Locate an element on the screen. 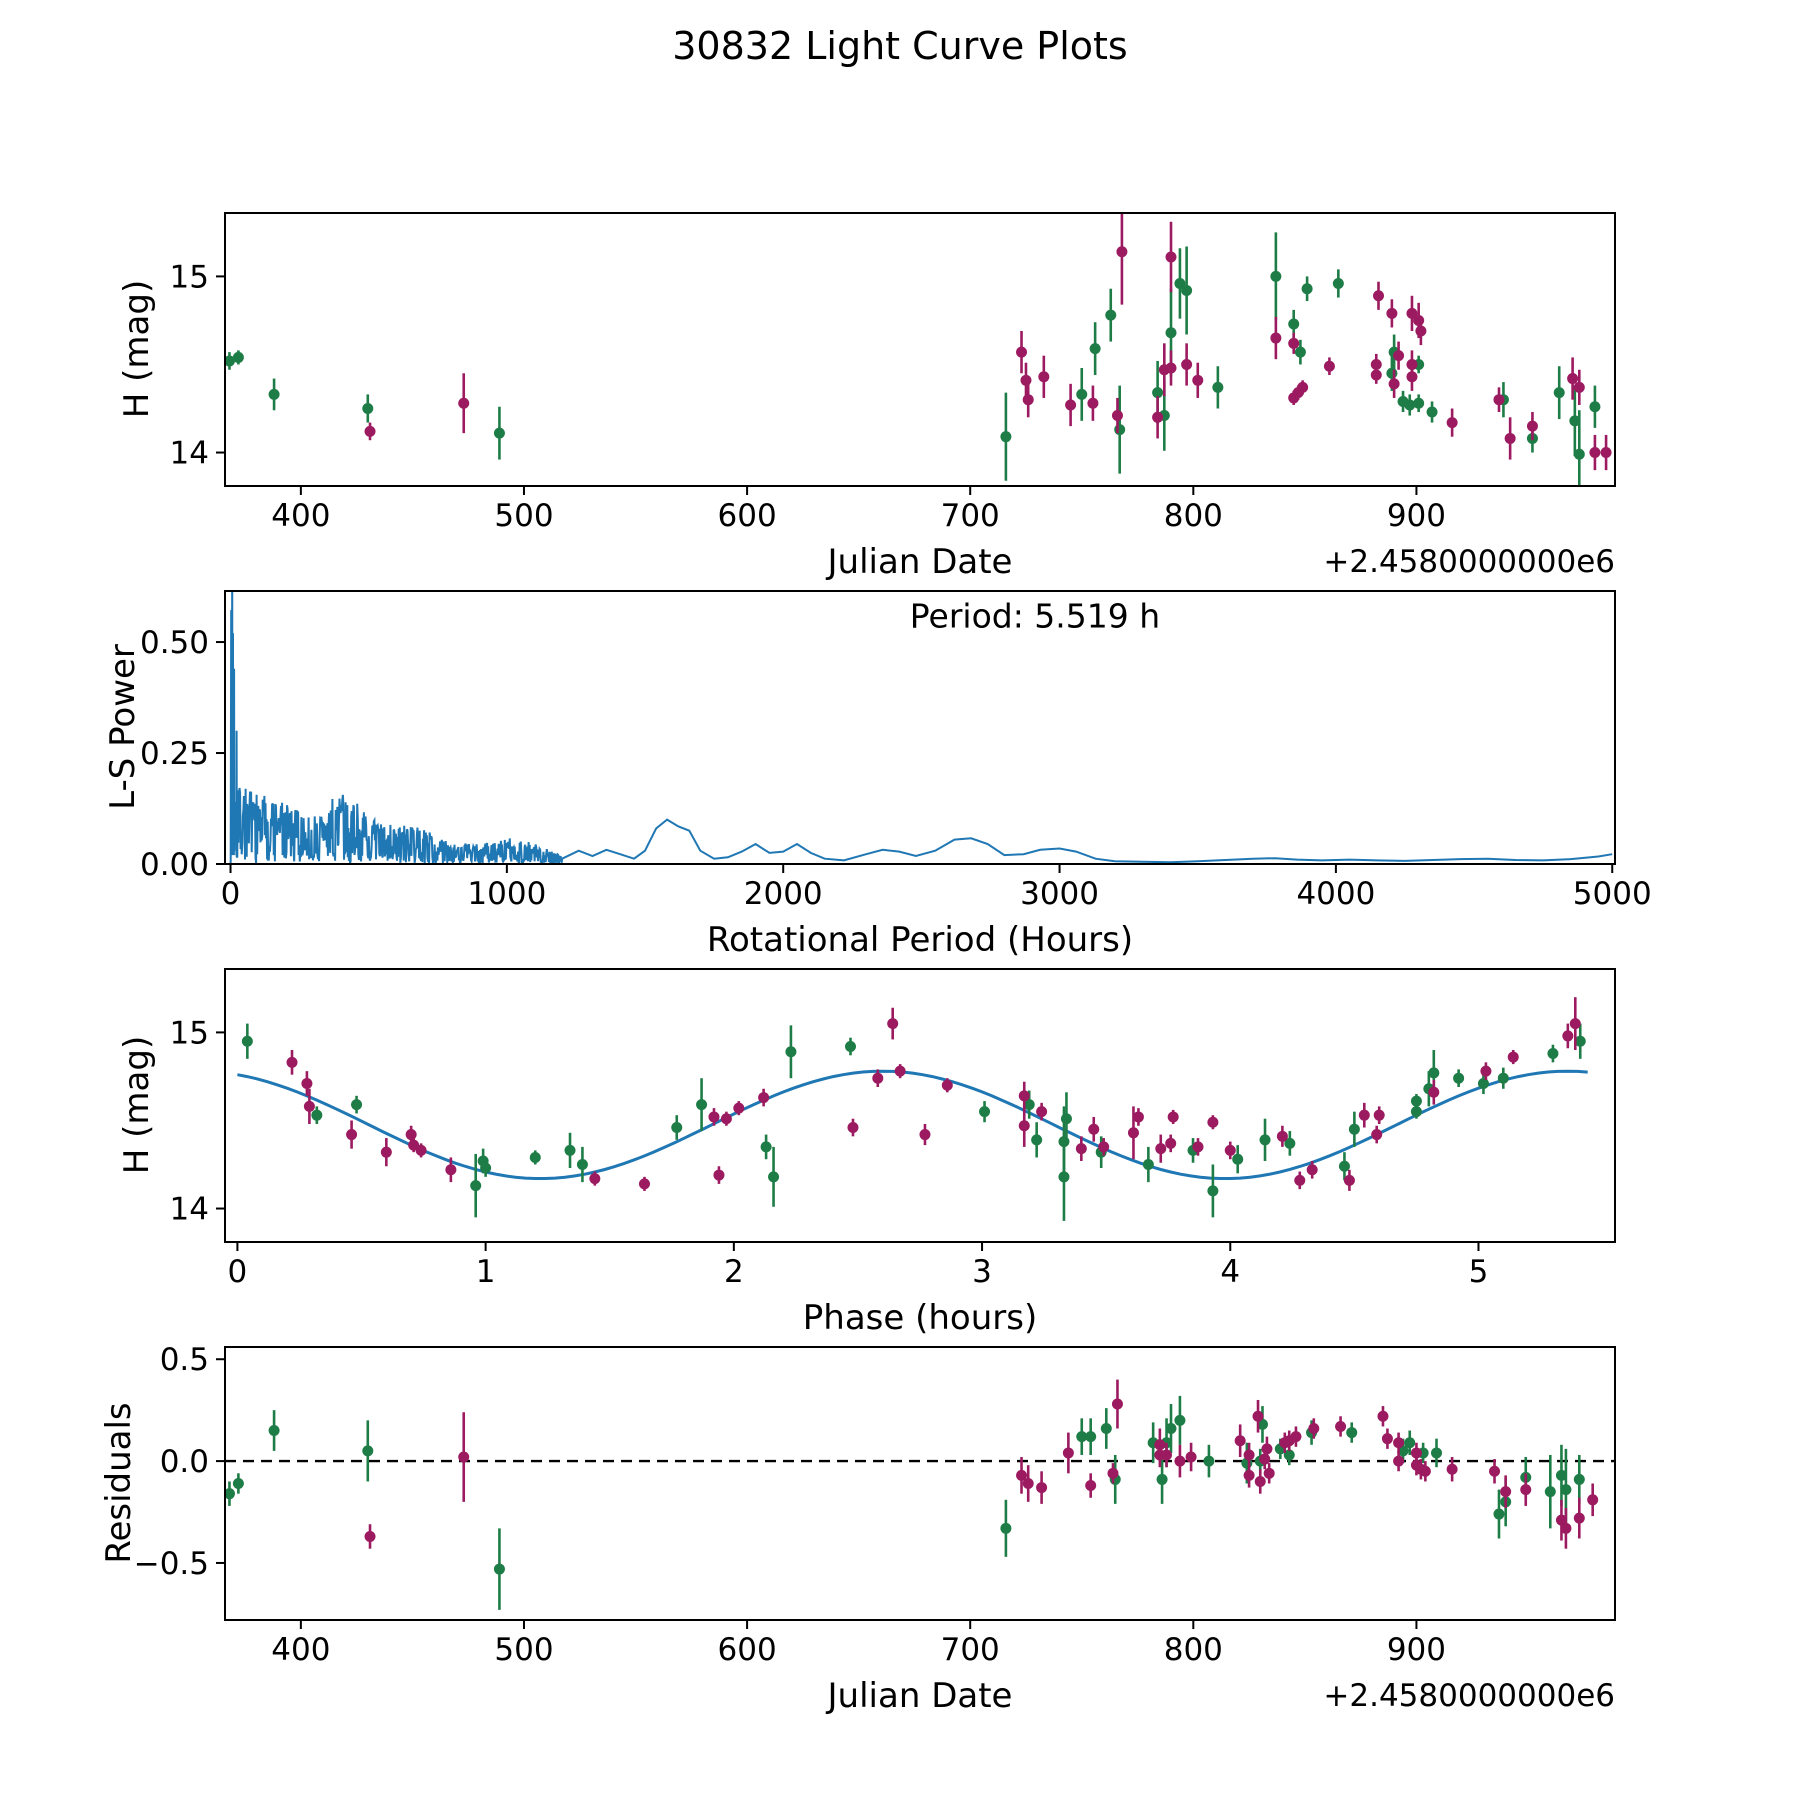  x-tick-label: 500 is located at coordinates (523, 516).